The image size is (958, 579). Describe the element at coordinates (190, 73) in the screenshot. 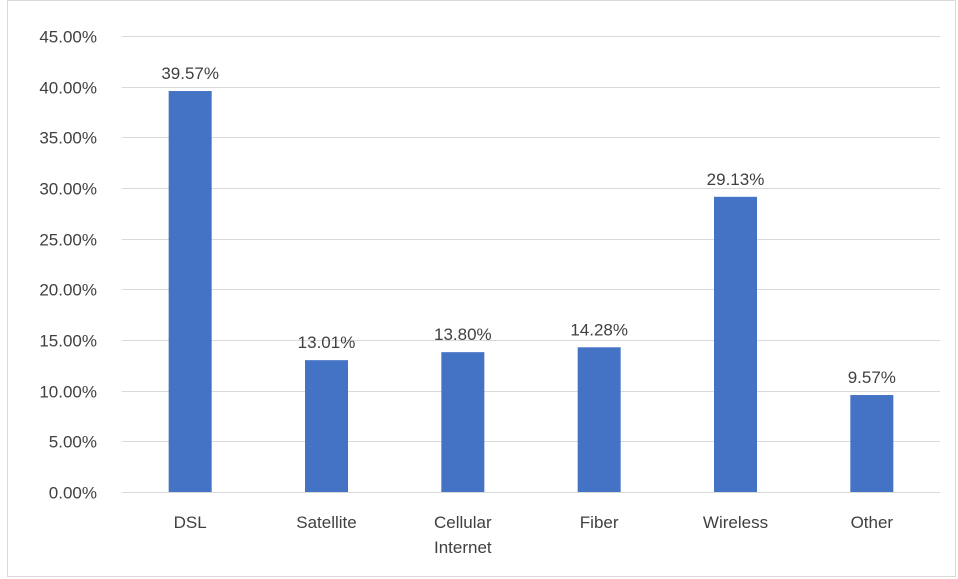

I see `data-label: 39.57%` at that location.